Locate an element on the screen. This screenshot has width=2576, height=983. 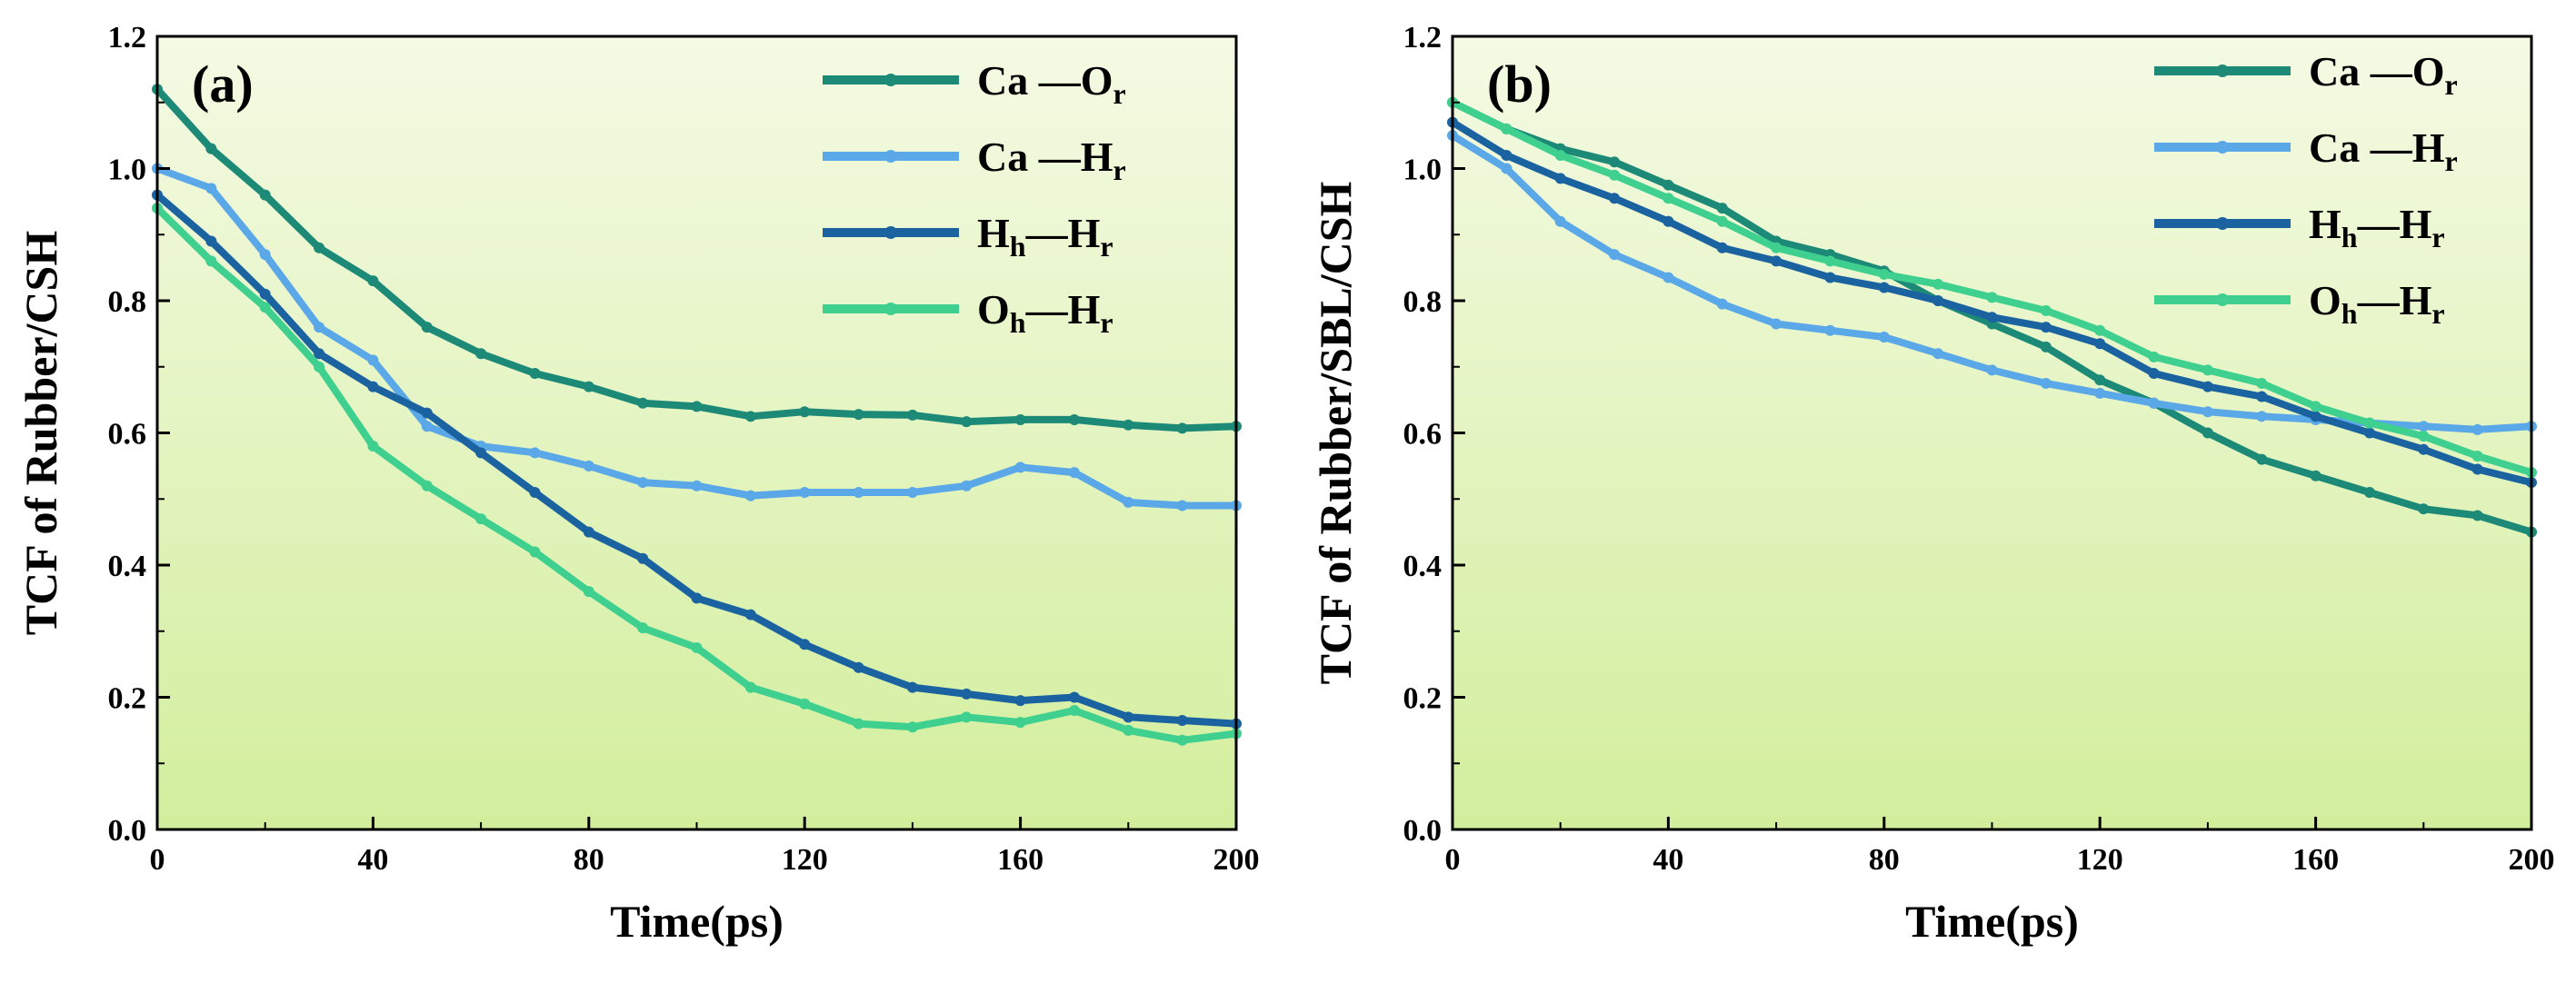
y-tick-label: 0.2 is located at coordinates (127, 699).